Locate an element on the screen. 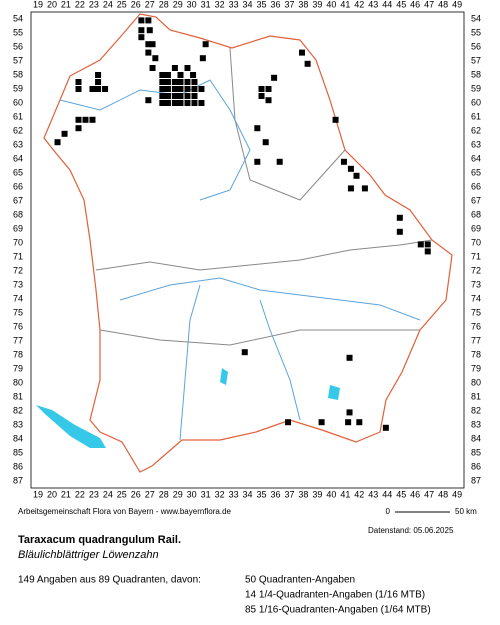 This screenshot has height=625, width=500. row-label: 67 is located at coordinates (476, 200).